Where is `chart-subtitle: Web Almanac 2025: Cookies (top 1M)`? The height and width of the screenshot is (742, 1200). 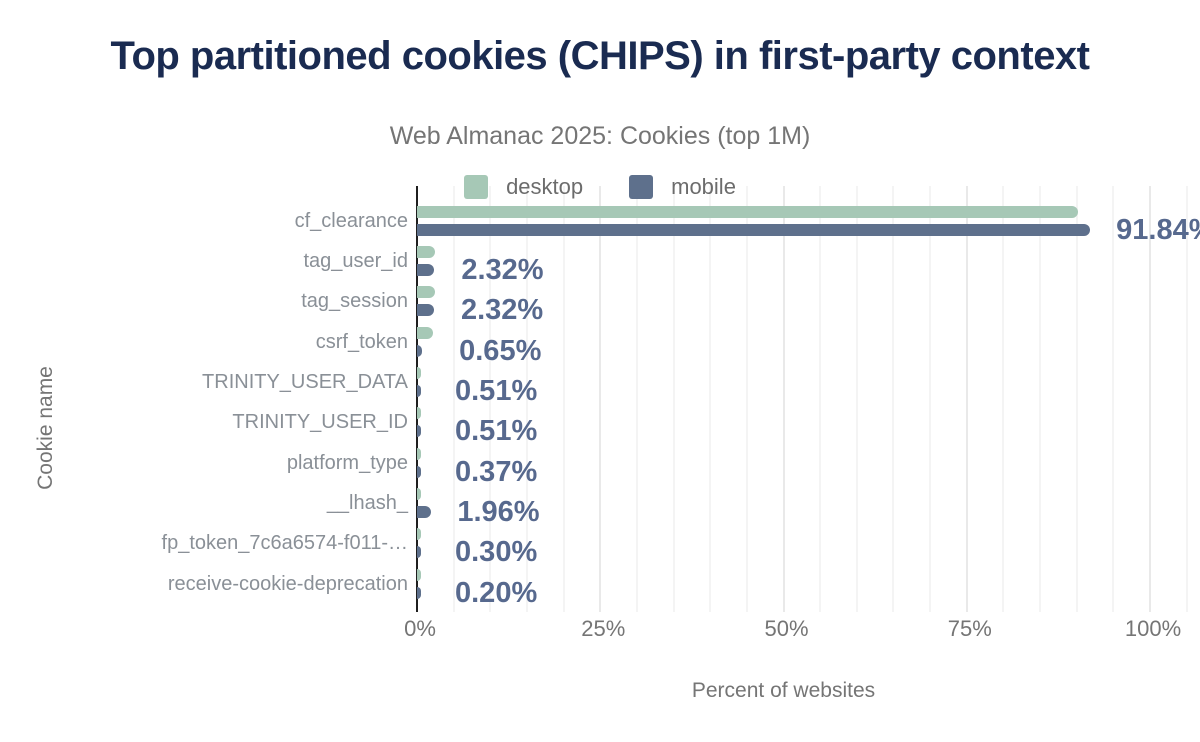
chart-subtitle: Web Almanac 2025: Cookies (top 1M) is located at coordinates (600, 136).